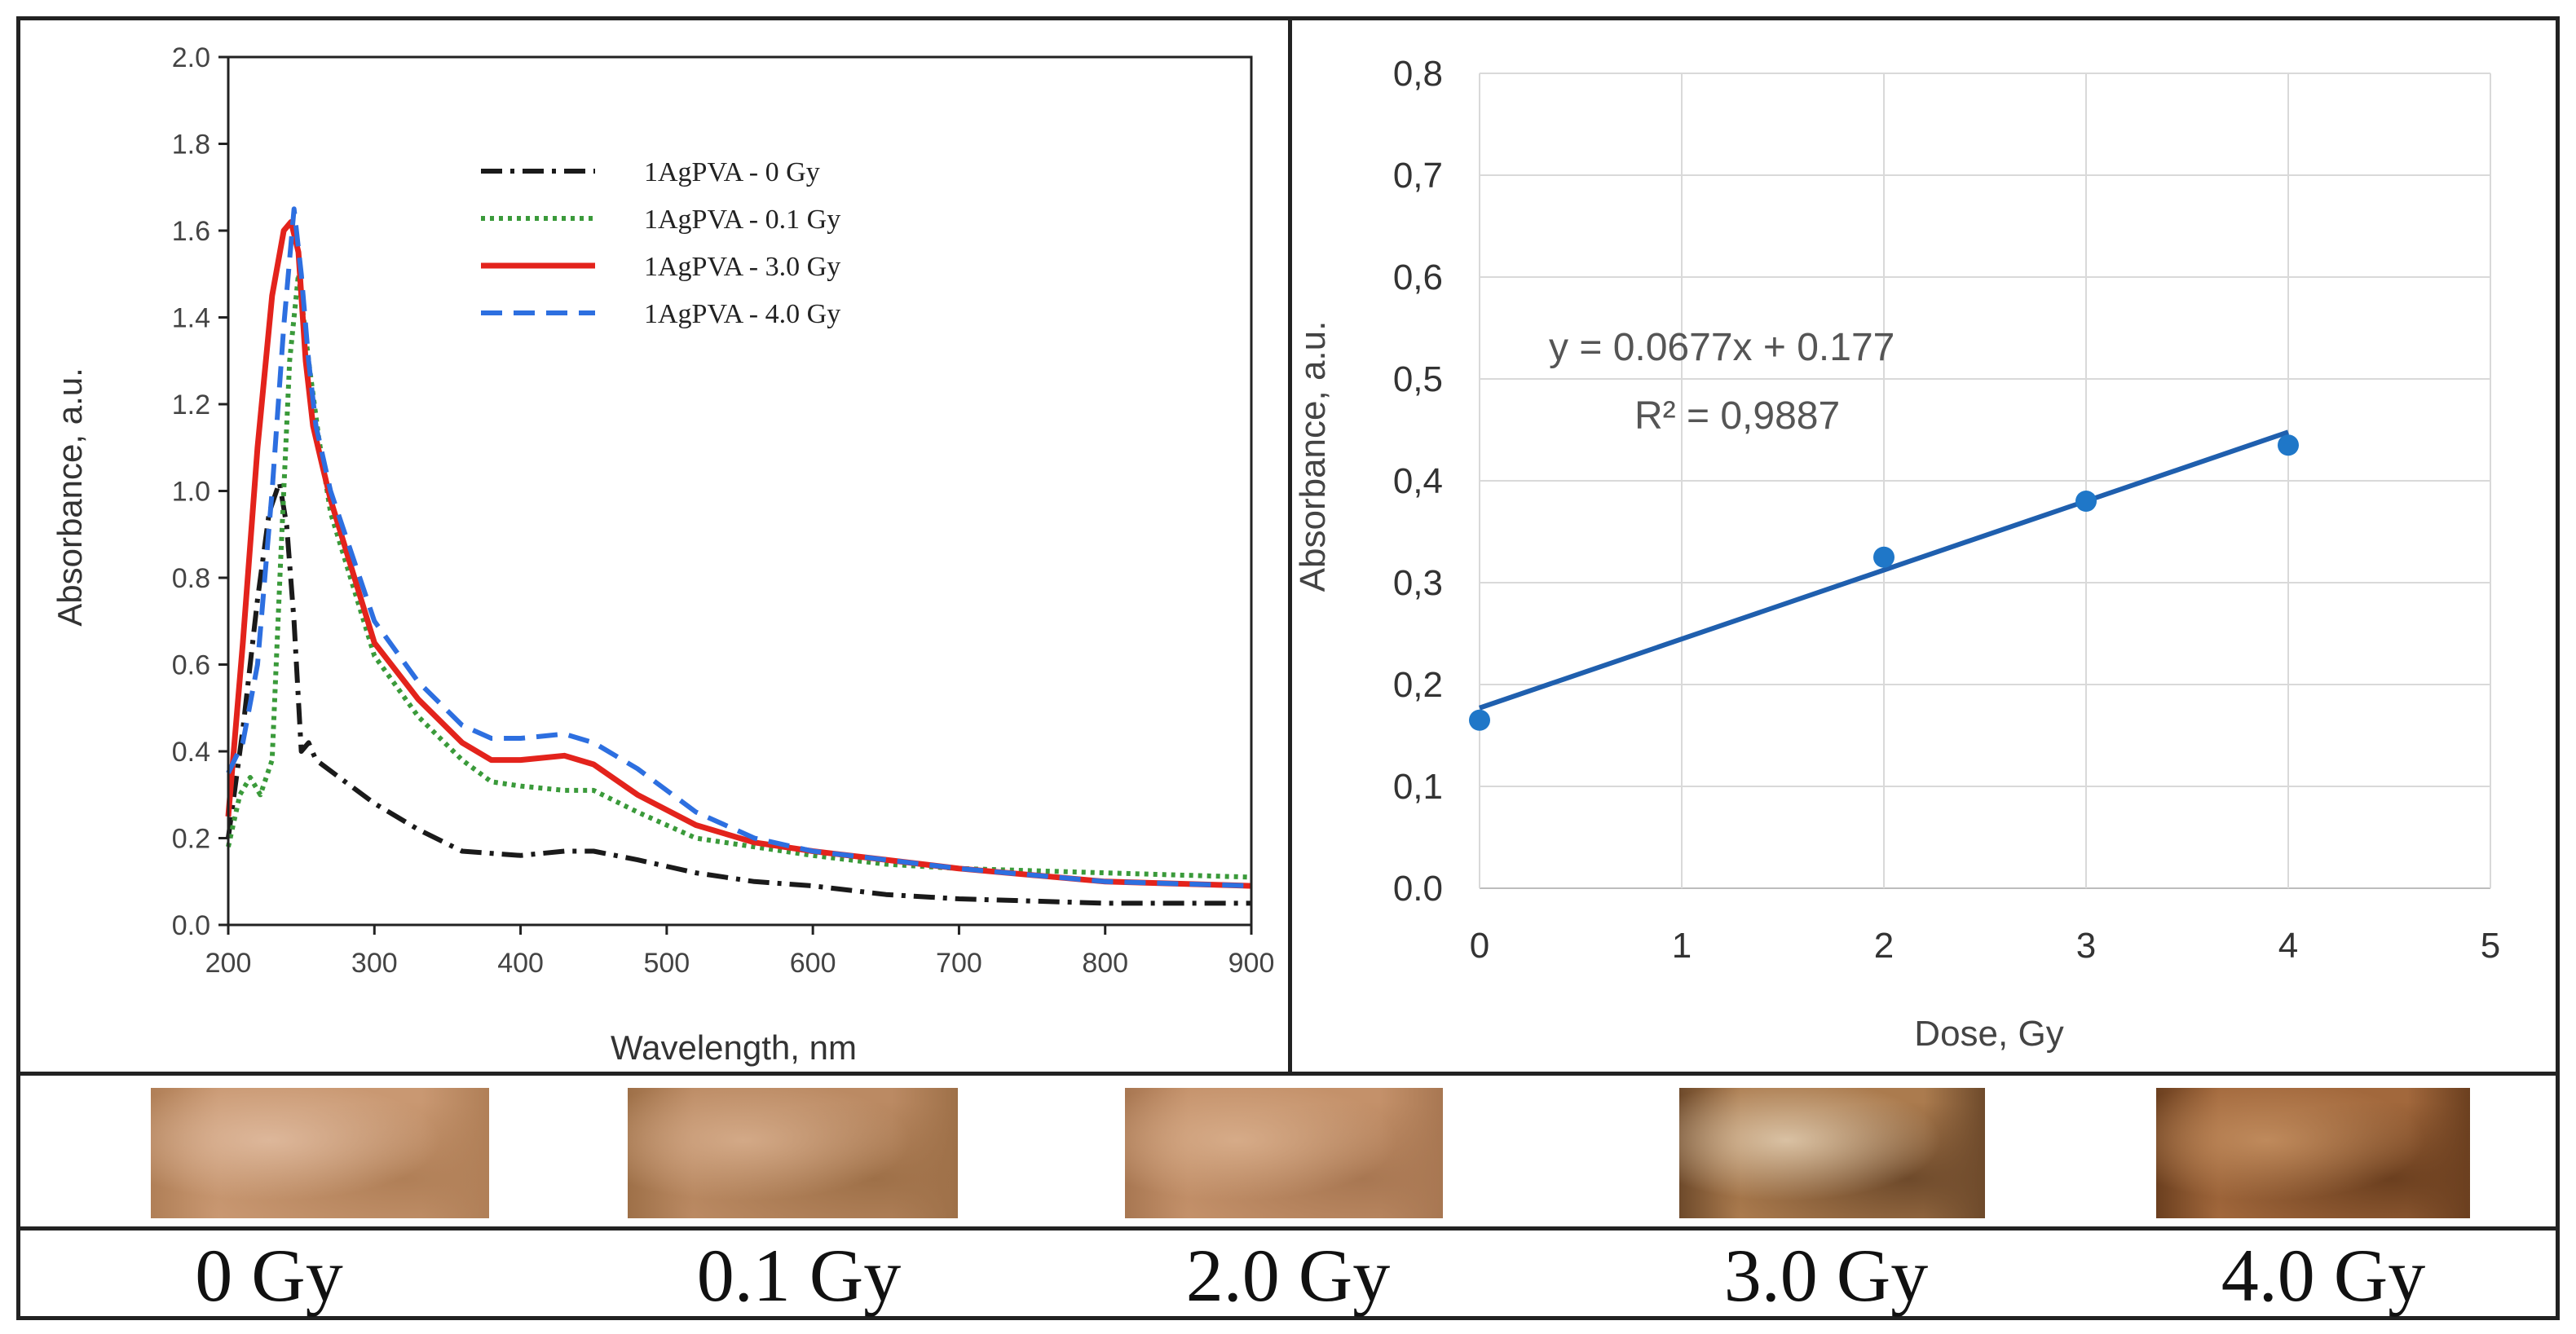  Describe the element at coordinates (1418, 685) in the screenshot. I see `dose-y-tick-label: 0,2` at that location.